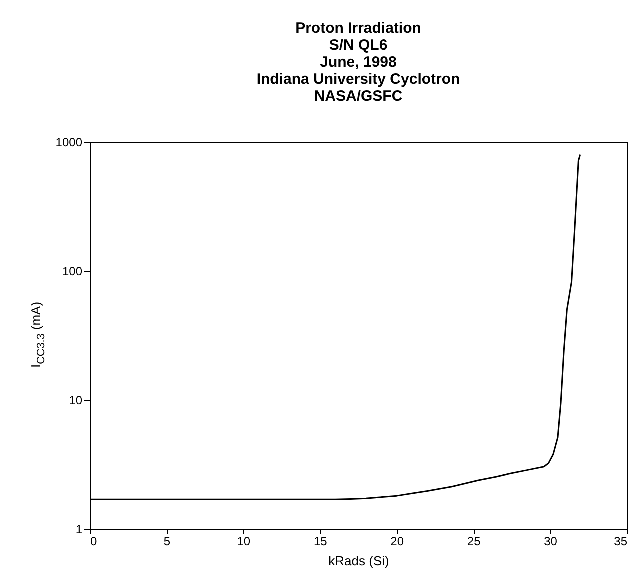 Image resolution: width=638 pixels, height=583 pixels. Describe the element at coordinates (244, 541) in the screenshot. I see `x-tick-label: 10` at that location.